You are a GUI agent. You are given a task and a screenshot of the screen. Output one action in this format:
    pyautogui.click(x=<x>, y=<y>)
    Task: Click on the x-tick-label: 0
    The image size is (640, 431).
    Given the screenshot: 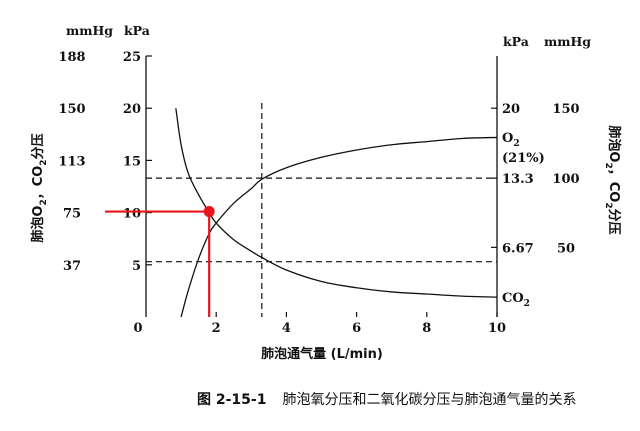 What is the action you would take?
    pyautogui.click(x=137, y=328)
    